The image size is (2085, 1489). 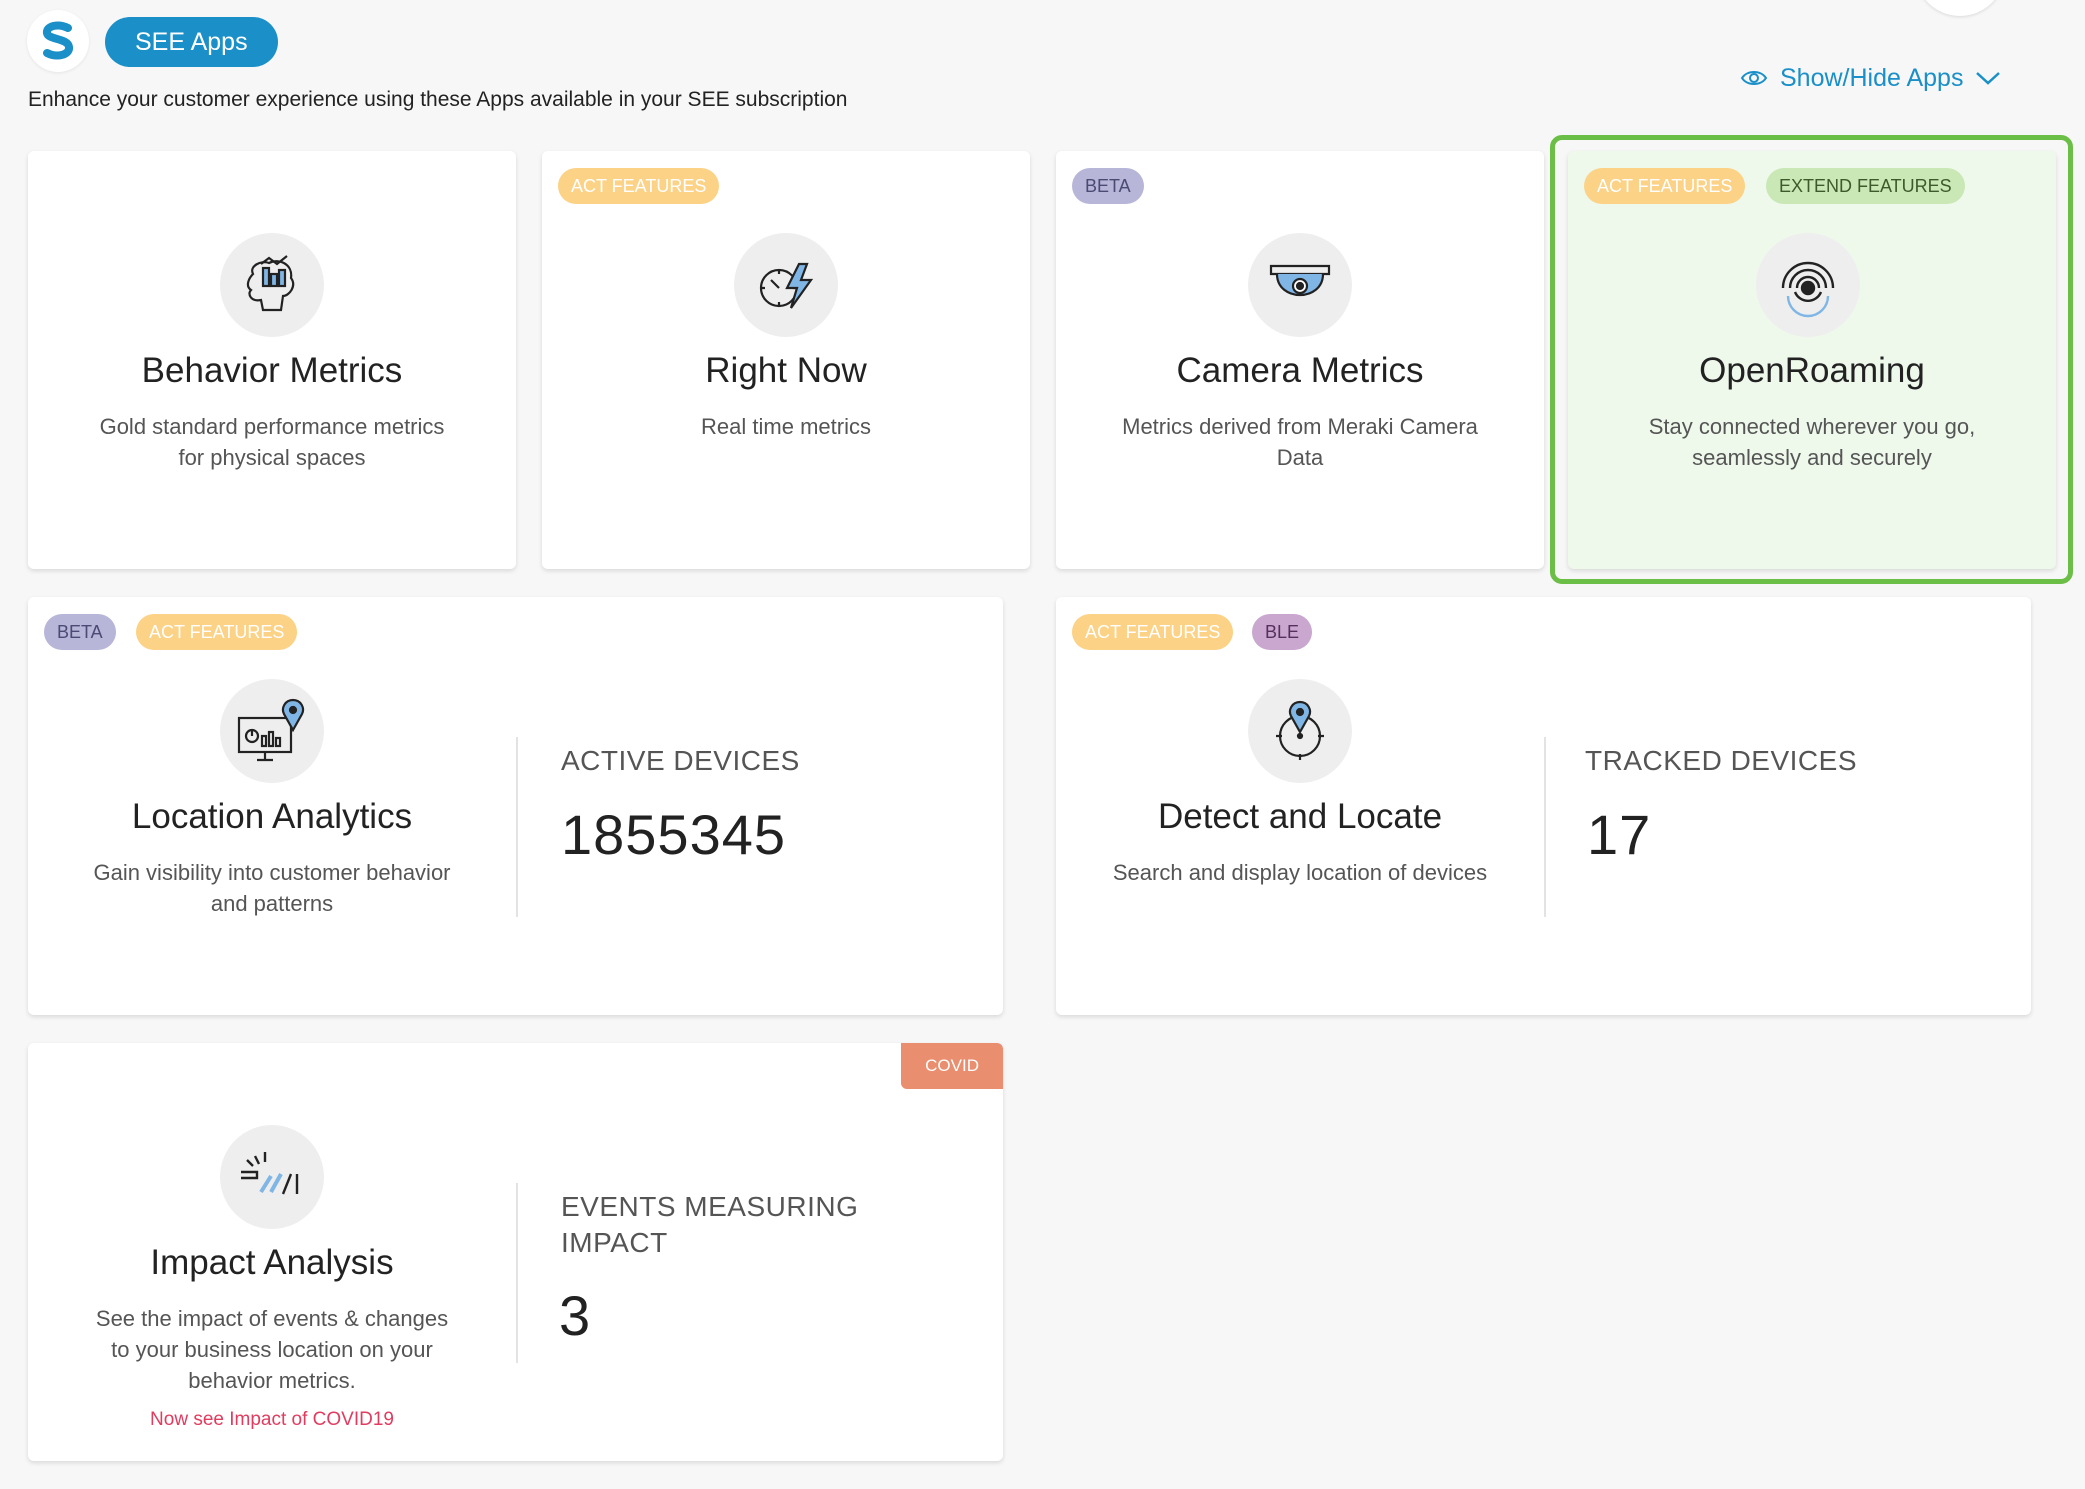 I want to click on location-desc-line1: Gain visibility into customer behavior, so click(x=272, y=872).